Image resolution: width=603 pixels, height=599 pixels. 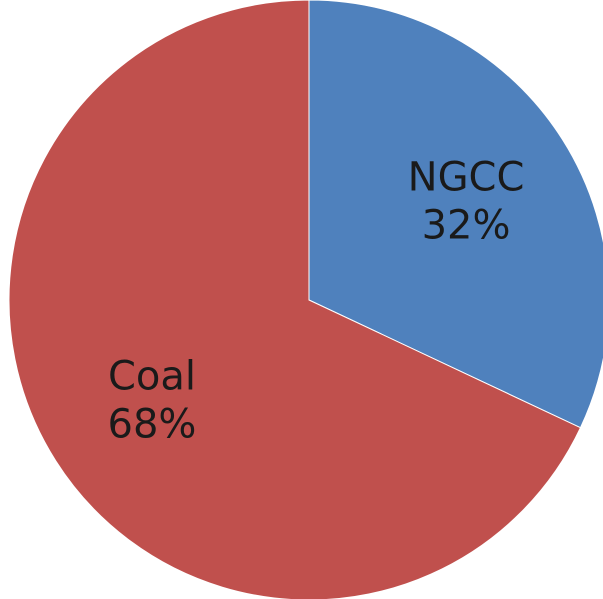 I want to click on slice-label-ngcc: NGCC, so click(x=466, y=177).